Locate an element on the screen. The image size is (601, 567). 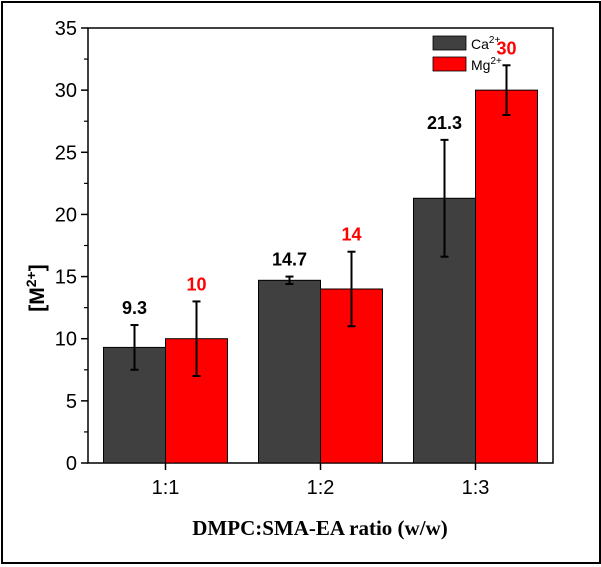
legend-label-base: Mg is located at coordinates (480, 65).